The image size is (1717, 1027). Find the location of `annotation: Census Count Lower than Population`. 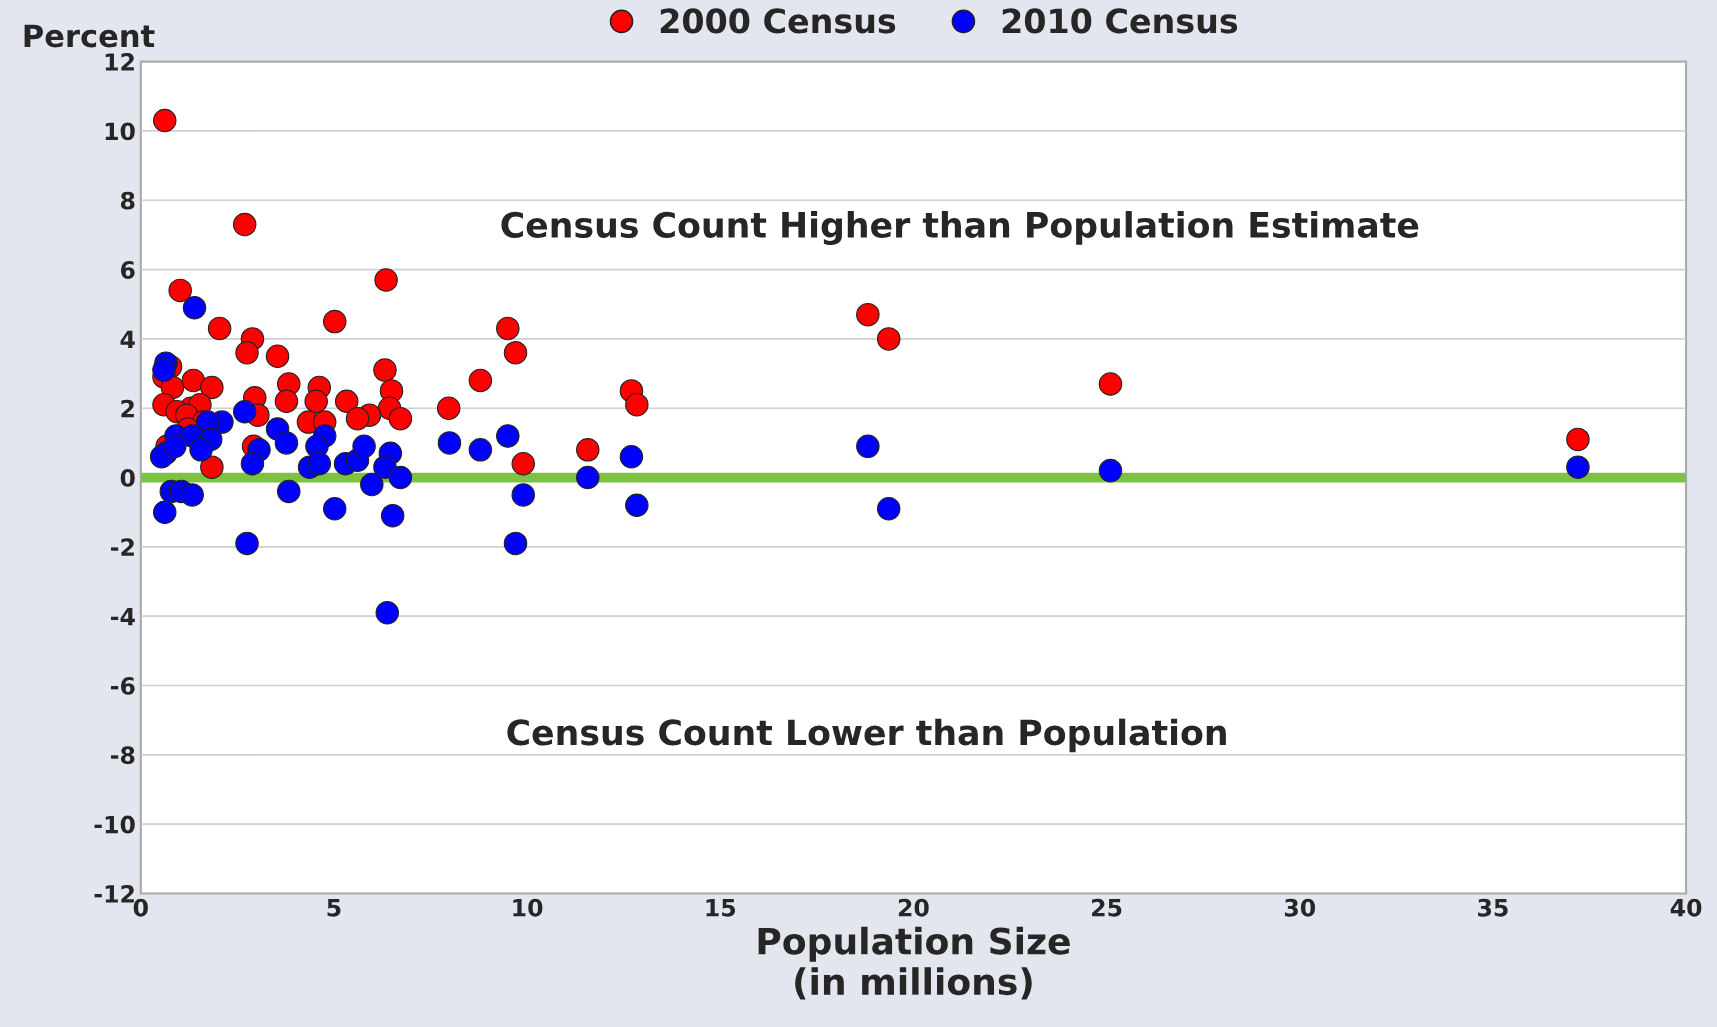

annotation: Census Count Lower than Population is located at coordinates (866, 735).